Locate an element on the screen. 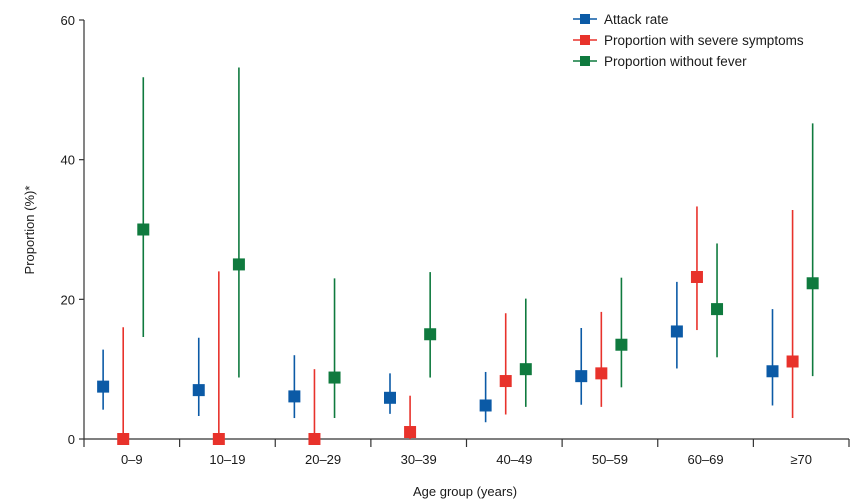 This screenshot has width=859, height=501. legend-label: Attack rate is located at coordinates (636, 19).